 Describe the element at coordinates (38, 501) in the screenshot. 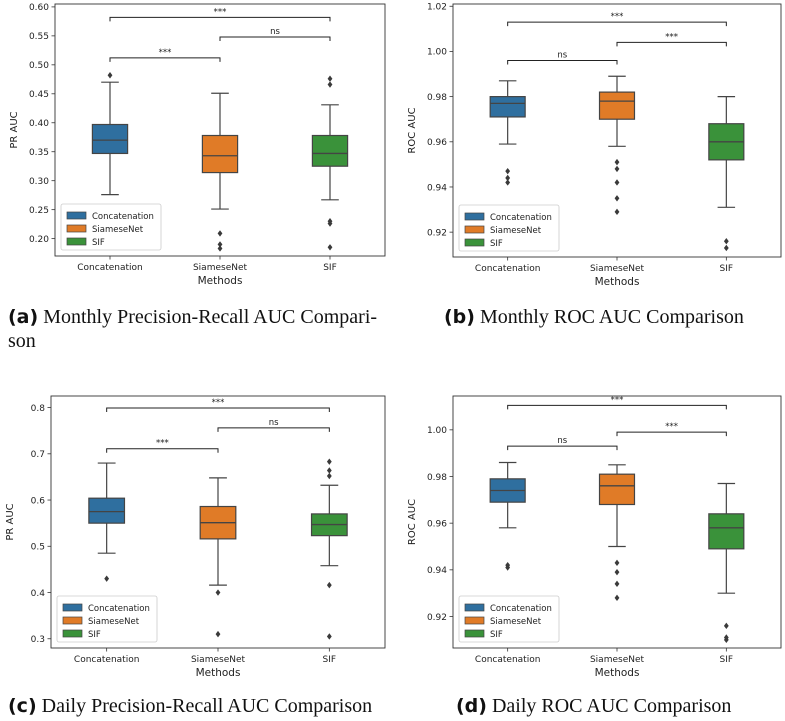

I see `y-tick-label: 0.6` at that location.